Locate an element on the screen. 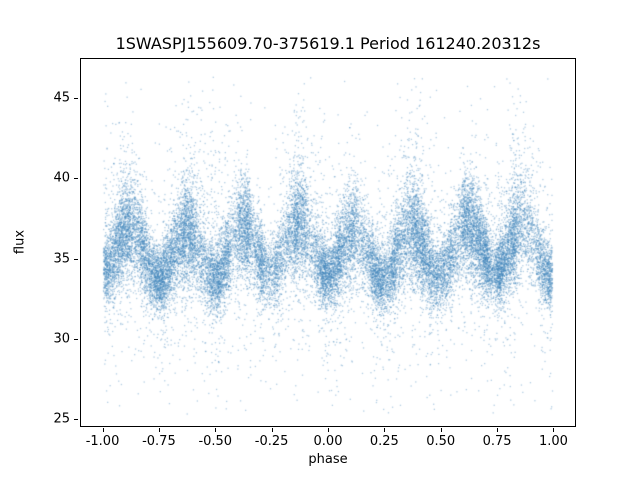 The width and height of the screenshot is (640, 480). x-tick-label: -0.25 is located at coordinates (271, 441).